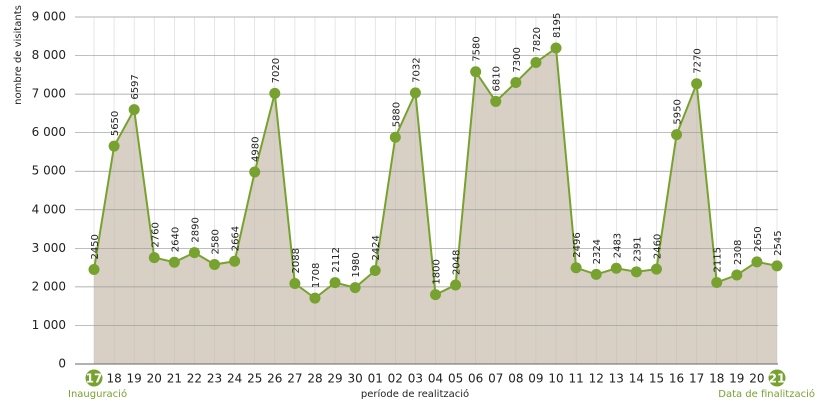  I want to click on annotation: Inauguració, so click(97, 394).